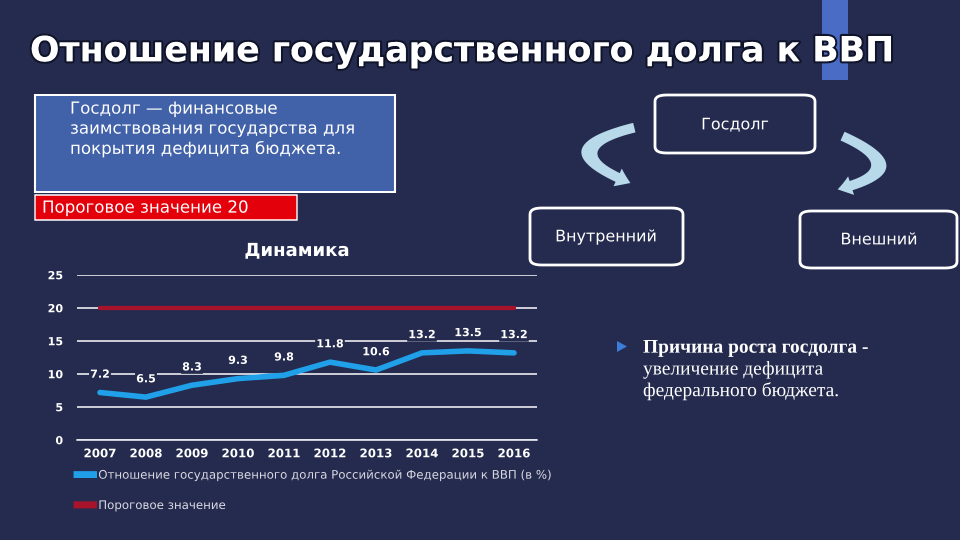 This screenshot has height=540, width=960. What do you see at coordinates (192, 453) in the screenshot?
I see `x-tick-label: 2009` at bounding box center [192, 453].